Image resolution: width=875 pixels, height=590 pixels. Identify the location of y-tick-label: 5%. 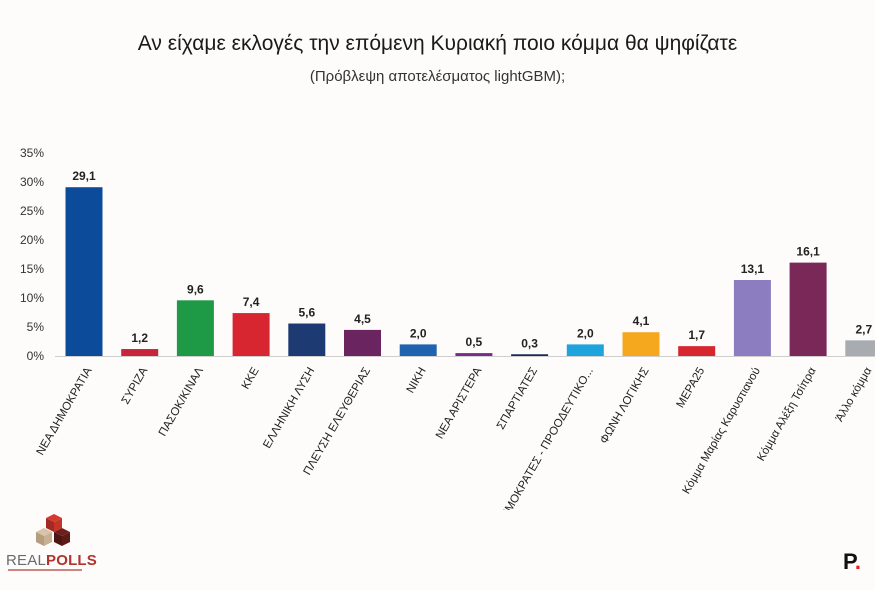
(36, 327).